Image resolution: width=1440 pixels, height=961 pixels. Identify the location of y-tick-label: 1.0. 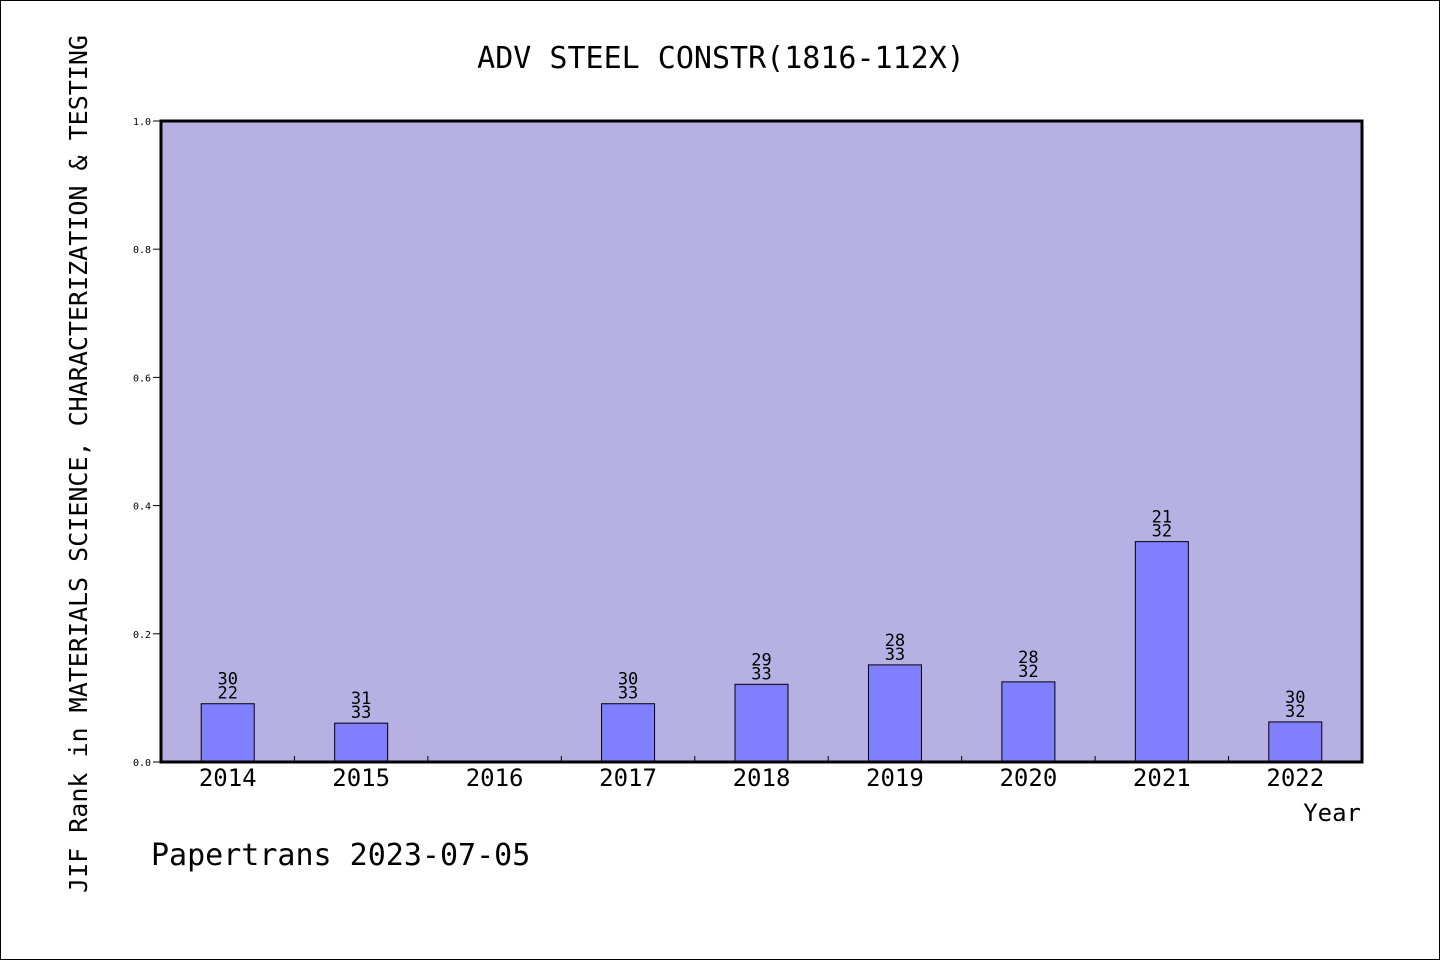
(142, 122).